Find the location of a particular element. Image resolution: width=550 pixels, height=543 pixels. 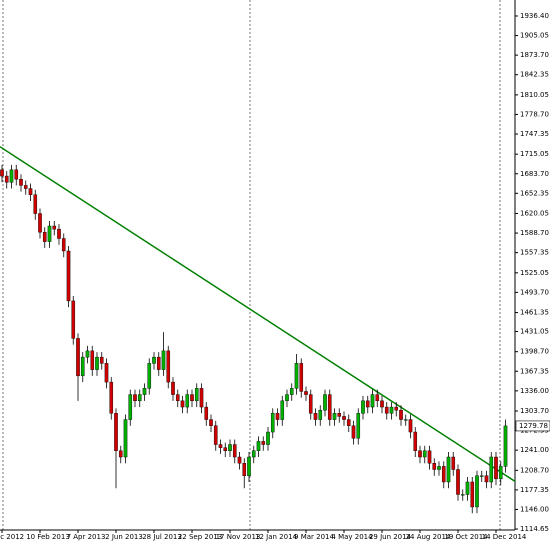

x-tick-label: ec 2012 is located at coordinates (12, 537).